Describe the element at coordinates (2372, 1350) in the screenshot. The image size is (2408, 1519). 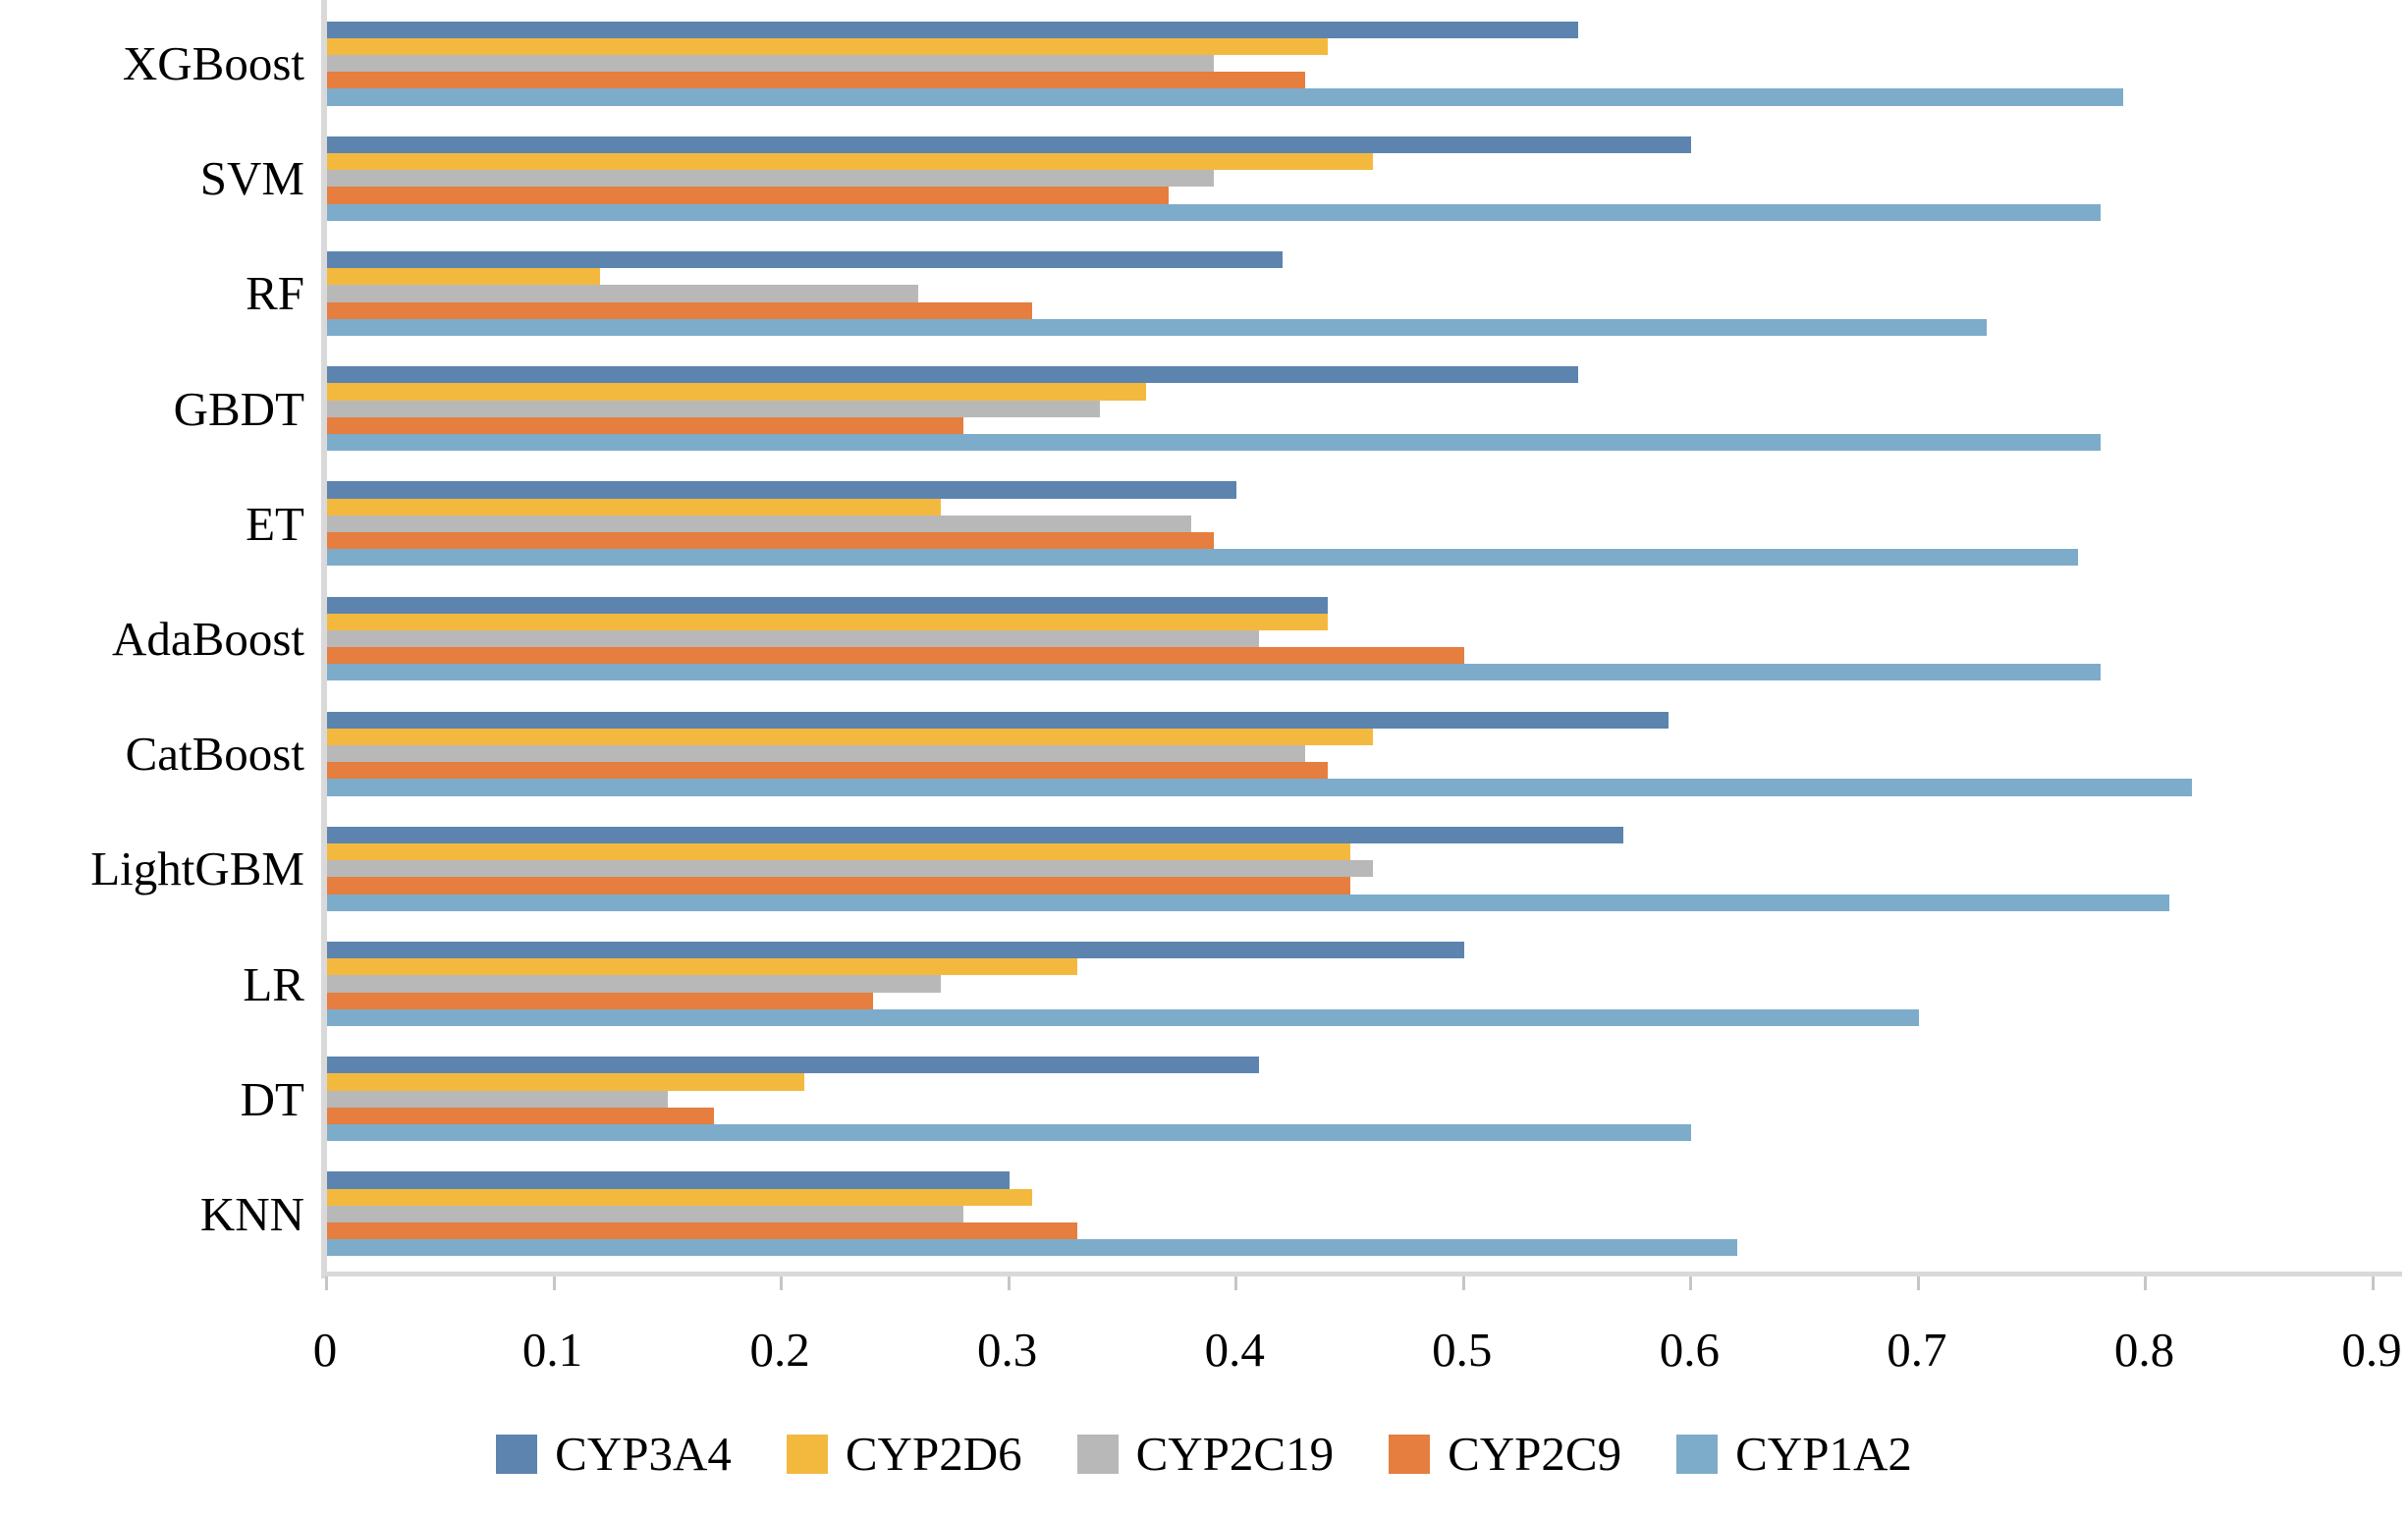
I see `x-tick-label-0.9: 0.9` at that location.